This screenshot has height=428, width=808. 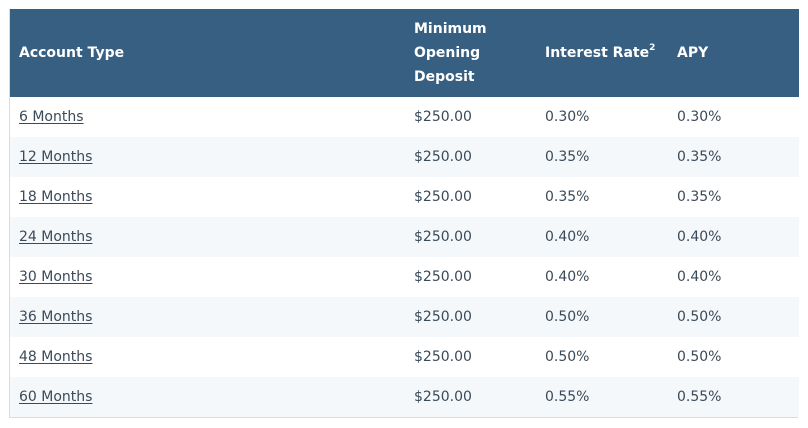 I want to click on cell-account-type: 36 Months, so click(x=207, y=317).